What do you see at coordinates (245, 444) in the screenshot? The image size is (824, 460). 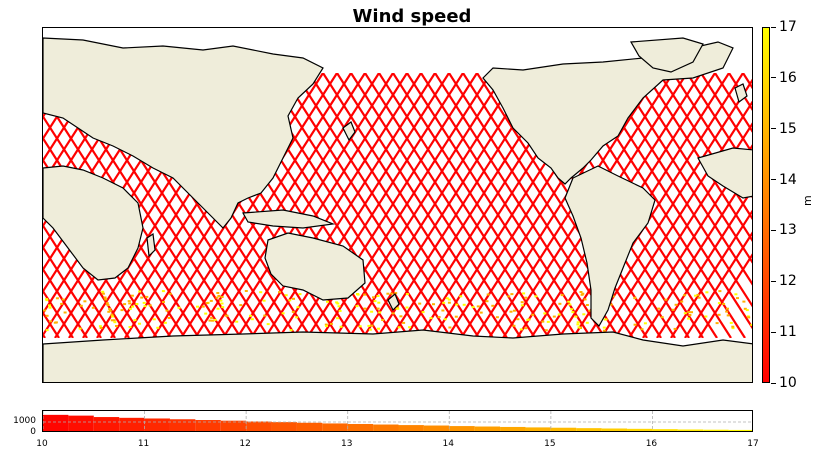 I see `histogram-x-tick-label: 12` at bounding box center [245, 444].